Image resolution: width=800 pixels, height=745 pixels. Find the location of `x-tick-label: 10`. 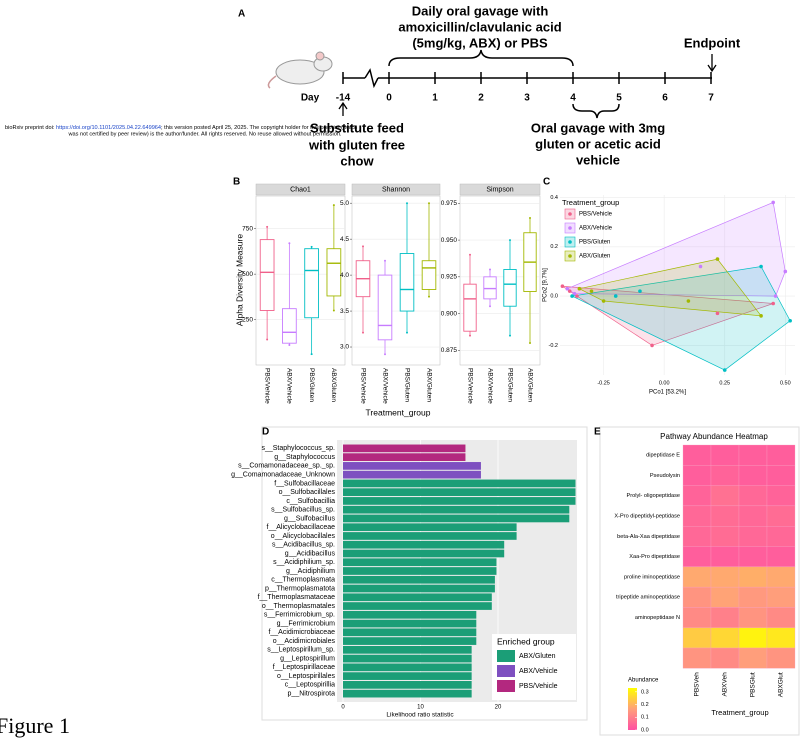

x-tick-label: 10 is located at coordinates (420, 708).